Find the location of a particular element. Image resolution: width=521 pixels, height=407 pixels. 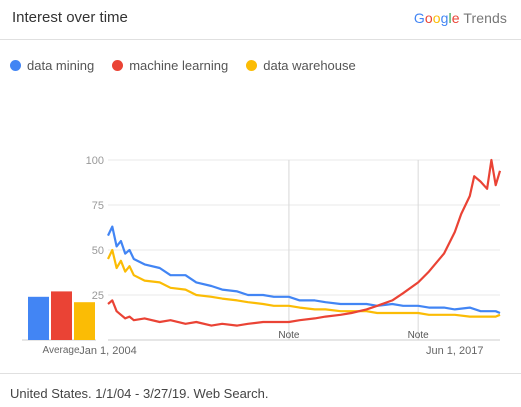

y-tick-label: 25 is located at coordinates (98, 296).